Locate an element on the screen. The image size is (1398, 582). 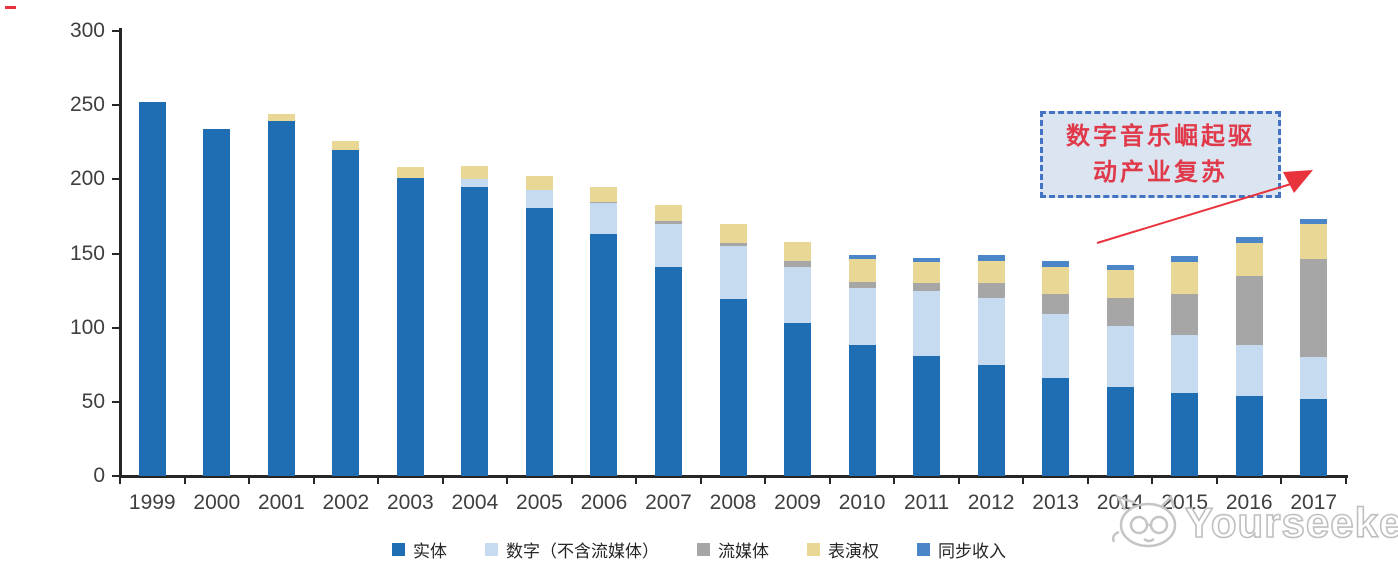
legend-label-performance-rights: 表演权 is located at coordinates (853, 551).